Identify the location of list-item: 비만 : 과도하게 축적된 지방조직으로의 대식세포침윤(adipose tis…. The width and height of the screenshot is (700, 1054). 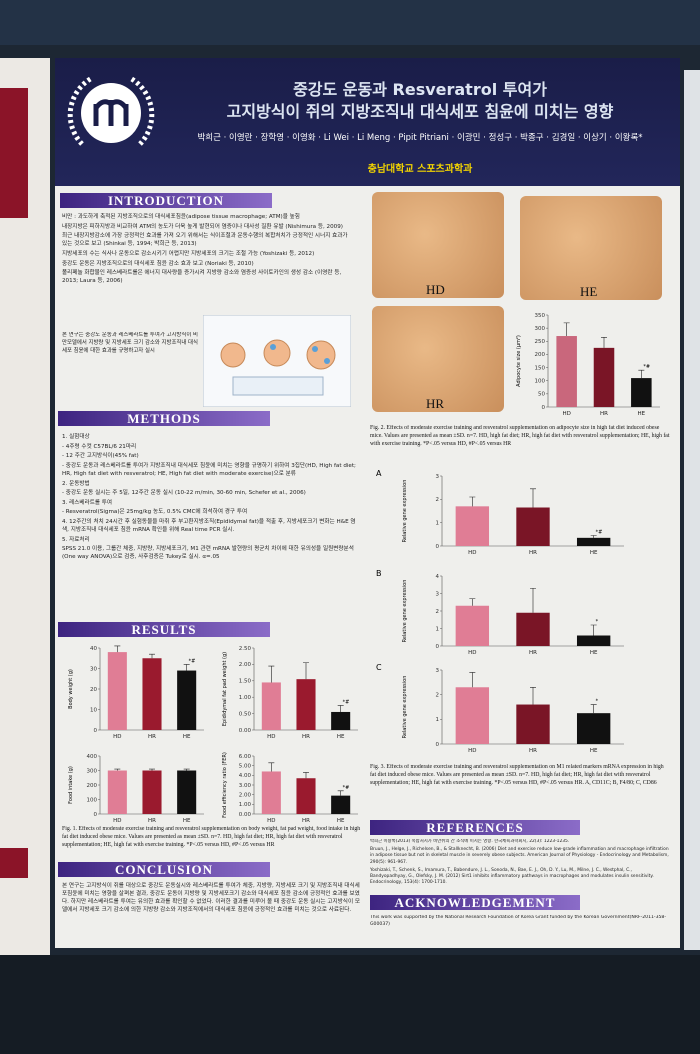
(208, 217).